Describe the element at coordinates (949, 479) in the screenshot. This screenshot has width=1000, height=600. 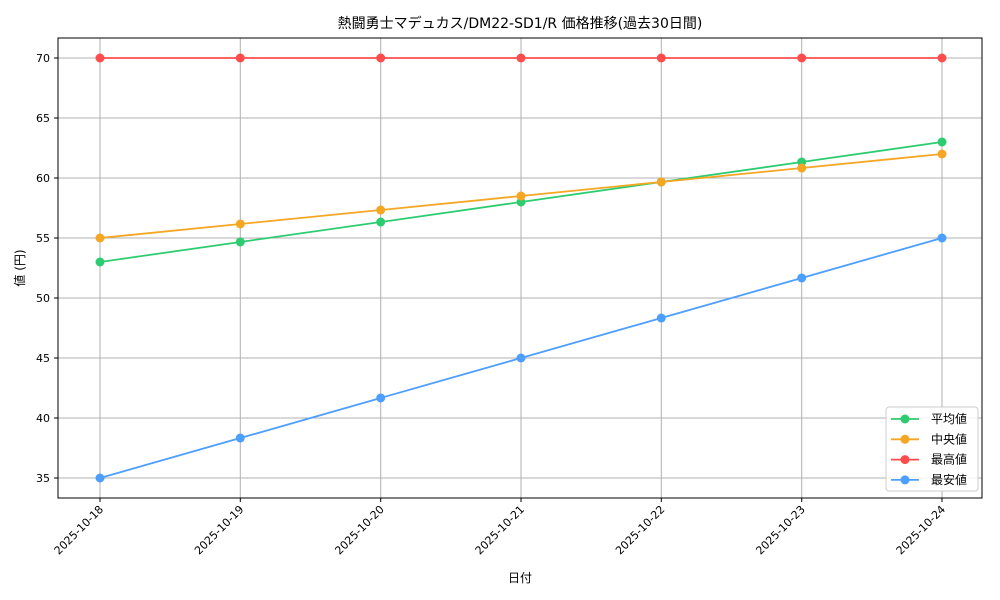
I see `legend-label: 最安値` at that location.